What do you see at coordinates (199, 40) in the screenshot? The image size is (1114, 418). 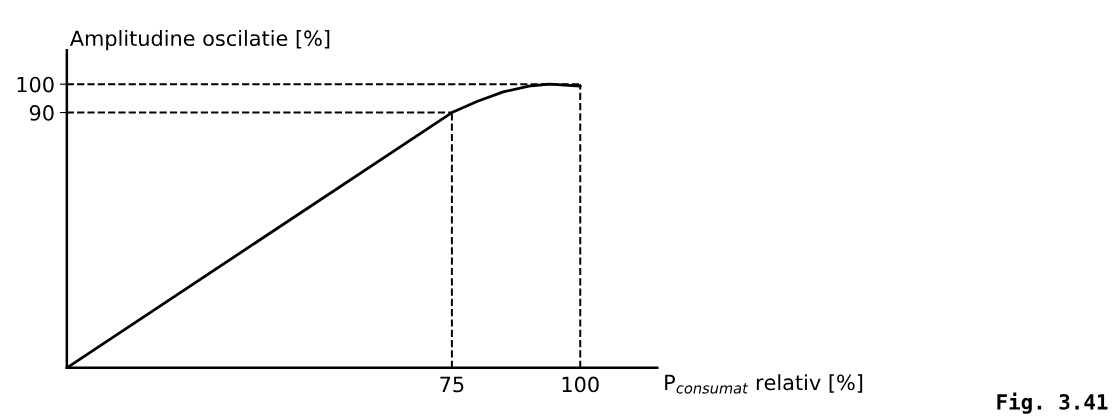 I see `y-axis-title: Amplitudine oscilatie [%]` at bounding box center [199, 40].